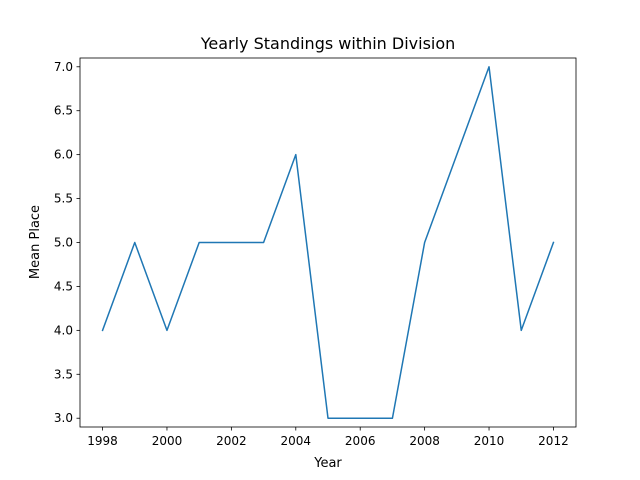  I want to click on x-tick-label: 2002, so click(231, 441).